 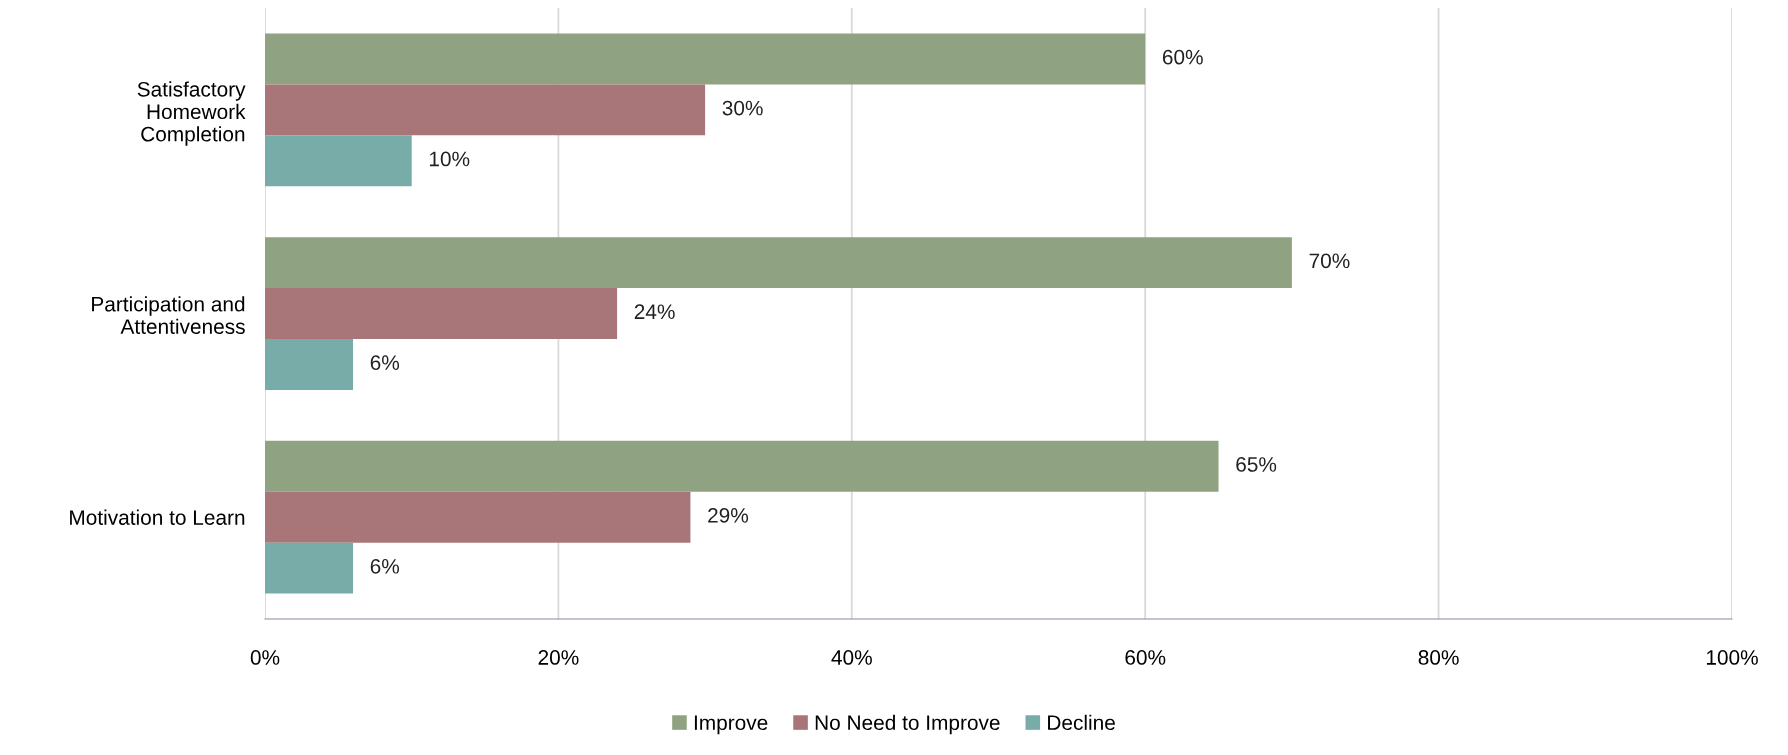 What do you see at coordinates (851, 657) in the screenshot?
I see `x-tick-label: 40%` at bounding box center [851, 657].